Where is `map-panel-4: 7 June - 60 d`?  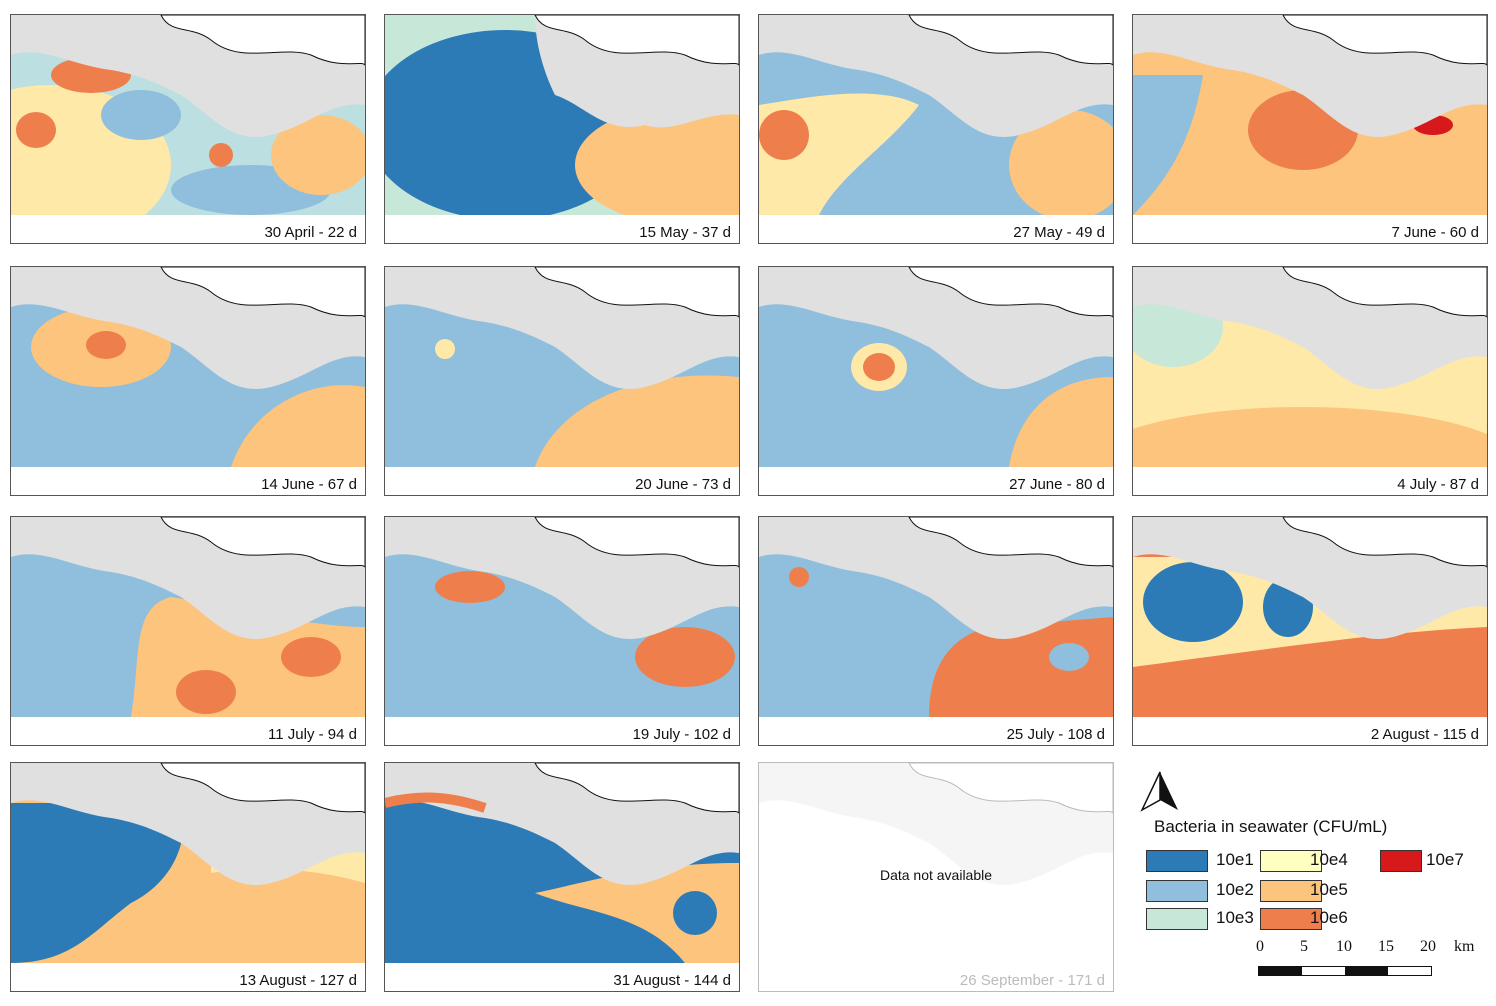
map-panel-4: 7 June - 60 d is located at coordinates (1310, 129).